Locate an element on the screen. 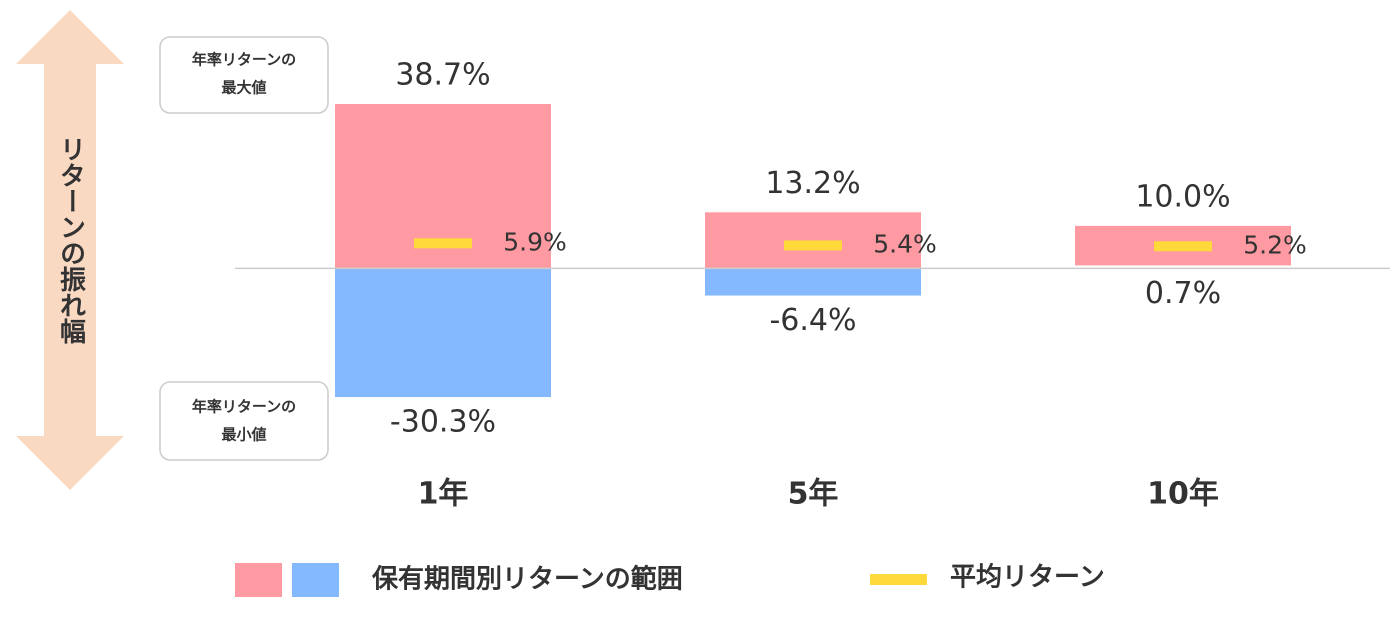 The image size is (1400, 620). range-arrow is located at coordinates (70, 250).